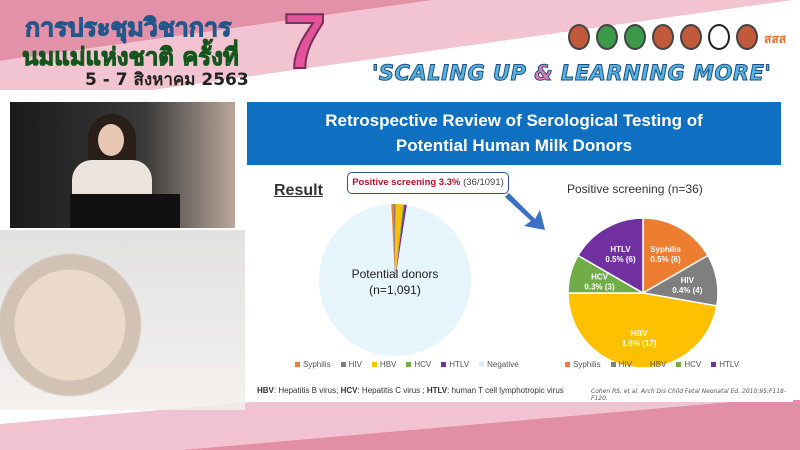 The width and height of the screenshot is (800, 450). I want to click on right-chart-title: Positive screening (n=36), so click(635, 189).